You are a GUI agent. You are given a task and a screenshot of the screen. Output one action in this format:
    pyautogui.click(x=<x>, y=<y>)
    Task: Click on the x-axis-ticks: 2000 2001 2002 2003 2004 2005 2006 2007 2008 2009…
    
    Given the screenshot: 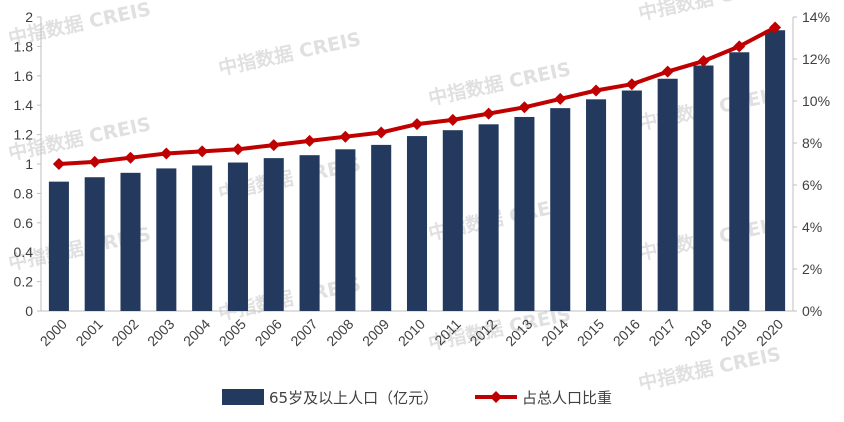 What is the action you would take?
    pyautogui.click(x=412, y=332)
    